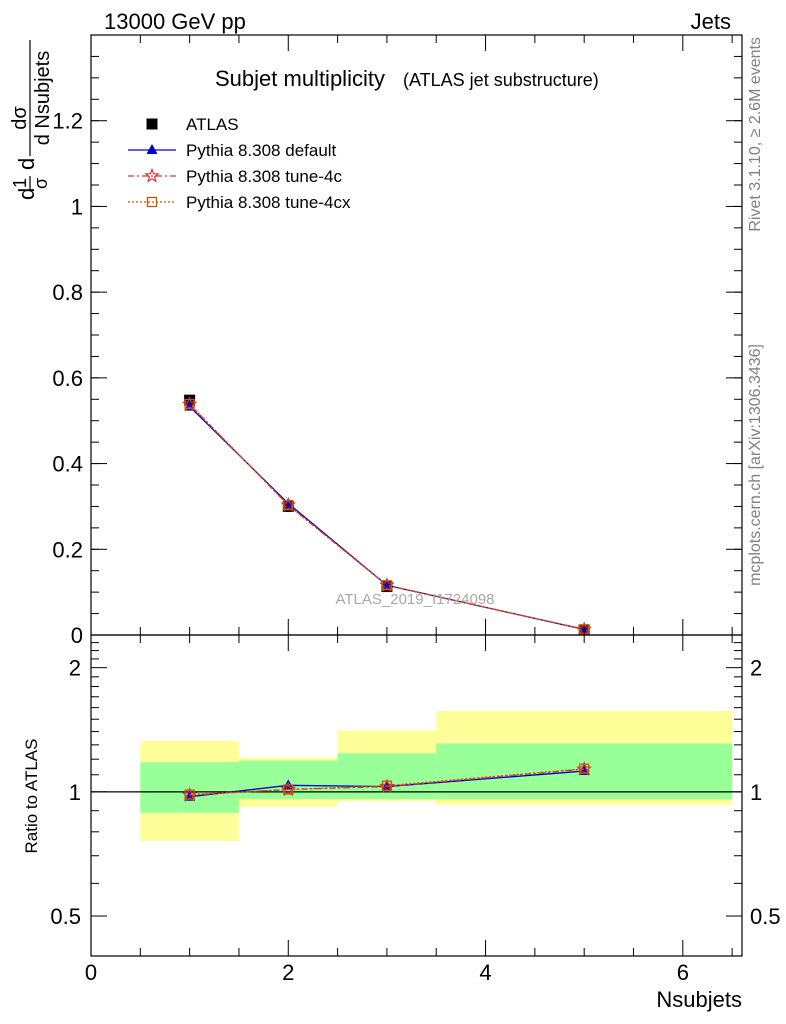 The height and width of the screenshot is (1024, 786). What do you see at coordinates (67, 378) in the screenshot?
I see `y-tick-label: 0.6` at bounding box center [67, 378].